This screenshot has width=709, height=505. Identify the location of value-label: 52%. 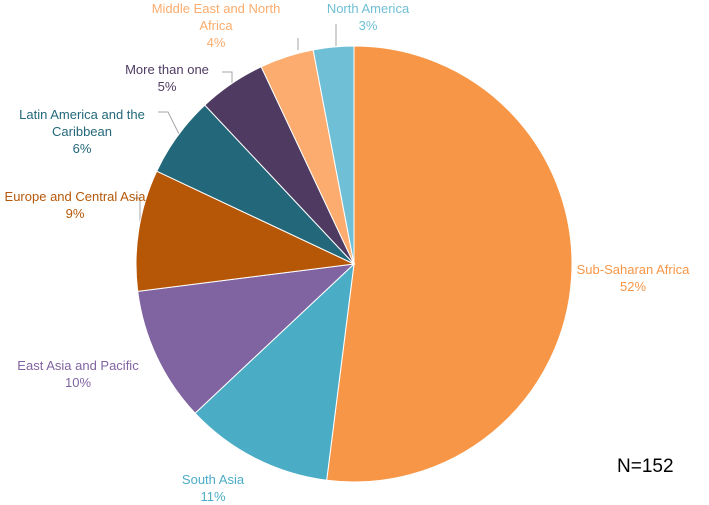
(633, 286).